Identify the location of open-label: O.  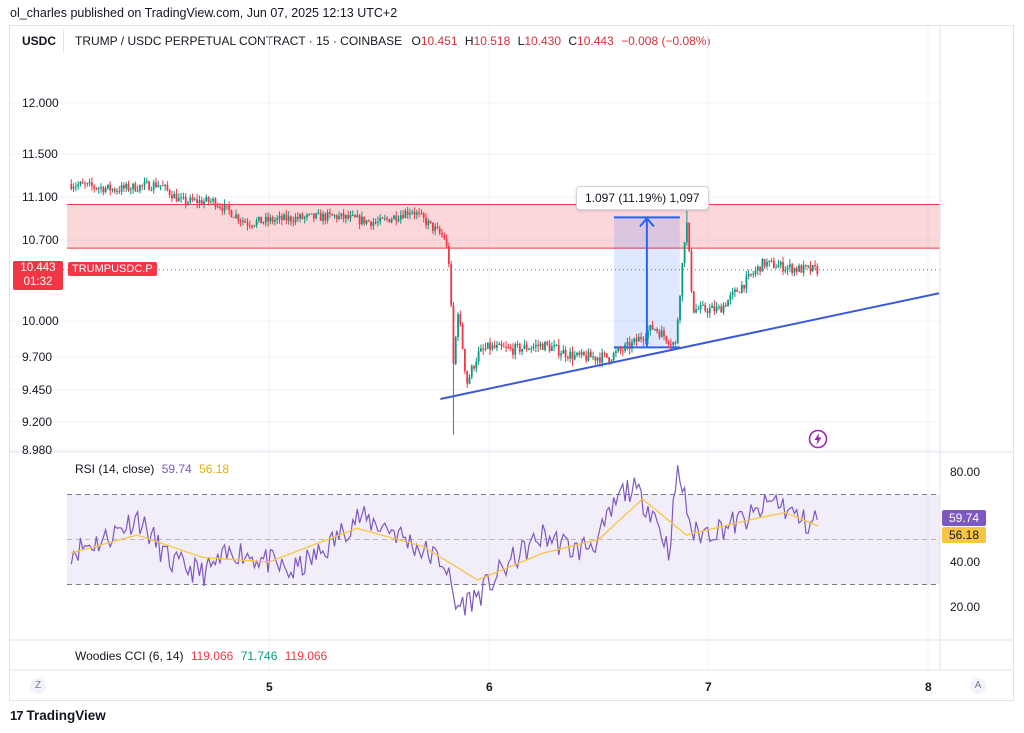
(416, 41).